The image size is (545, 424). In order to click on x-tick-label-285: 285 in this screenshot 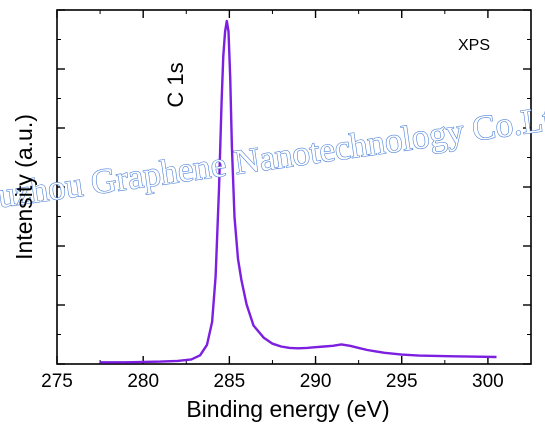, I will do `click(230, 381)`.